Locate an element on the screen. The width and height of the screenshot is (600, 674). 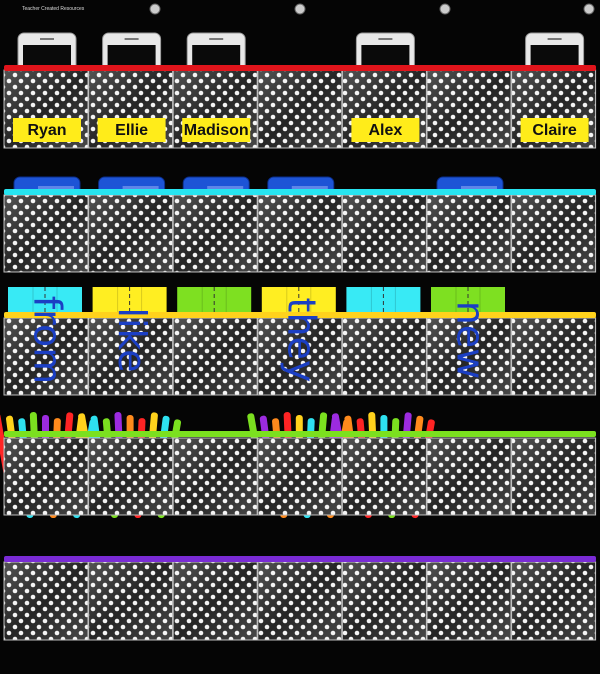
name-label: Ellie is located at coordinates (131, 130).